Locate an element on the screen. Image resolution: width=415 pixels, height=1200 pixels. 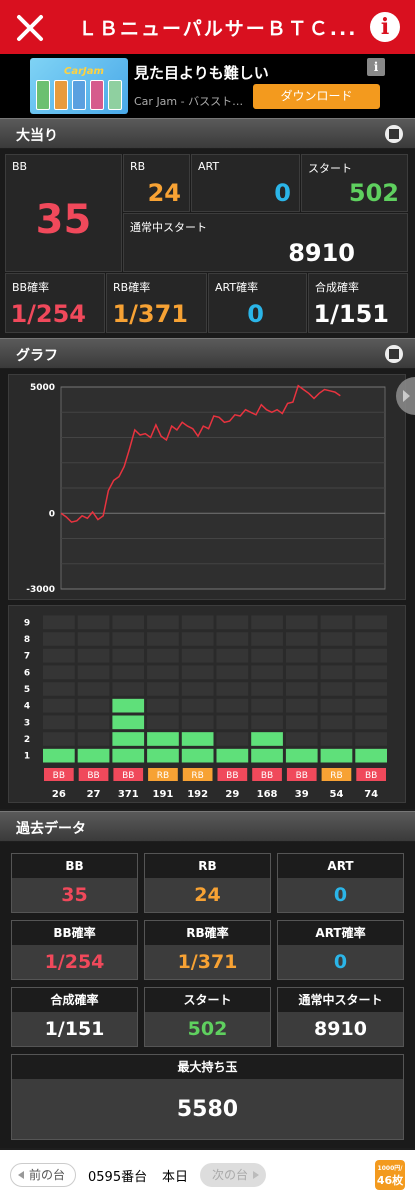
bb-value: 35 is located at coordinates (63, 220).